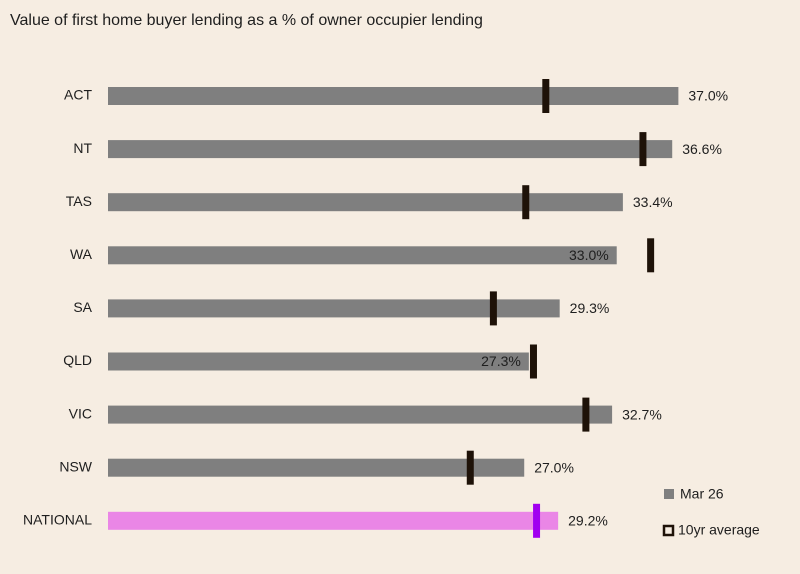 This screenshot has width=800, height=574. I want to click on category-label: VIC, so click(80, 413).